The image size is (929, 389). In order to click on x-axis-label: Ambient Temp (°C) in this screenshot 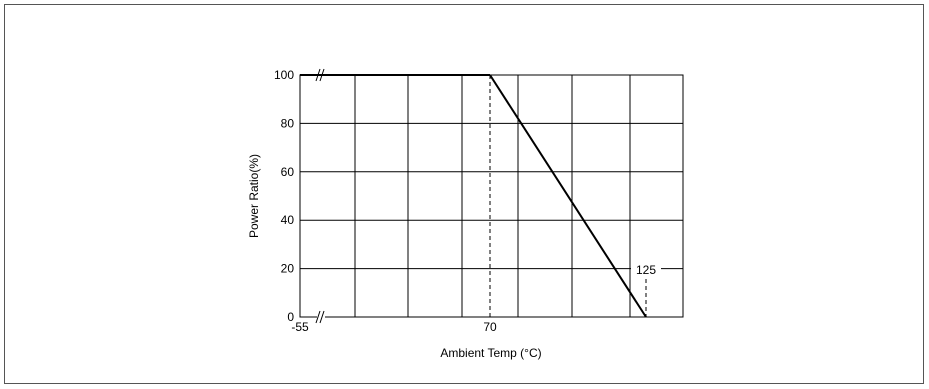, I will do `click(490, 353)`.